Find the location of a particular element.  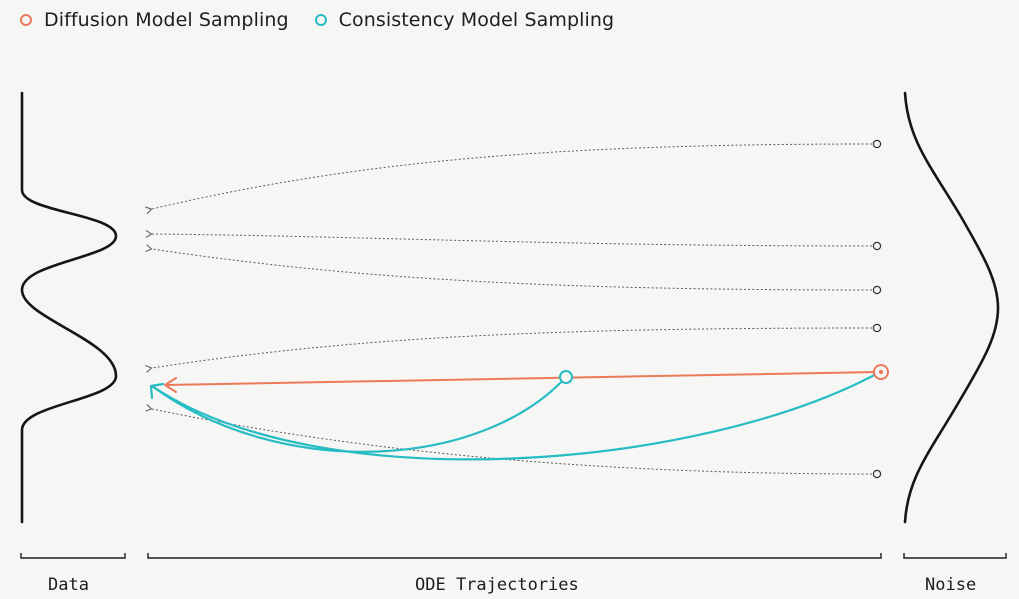

diffusion-sampling-path is located at coordinates (521, 378).